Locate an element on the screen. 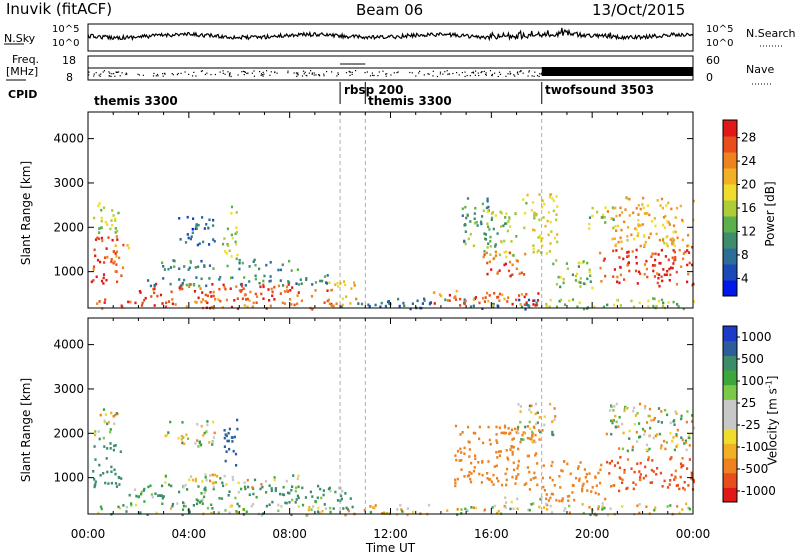  station-title: Inuvik (fitACF) is located at coordinates (59, 9).